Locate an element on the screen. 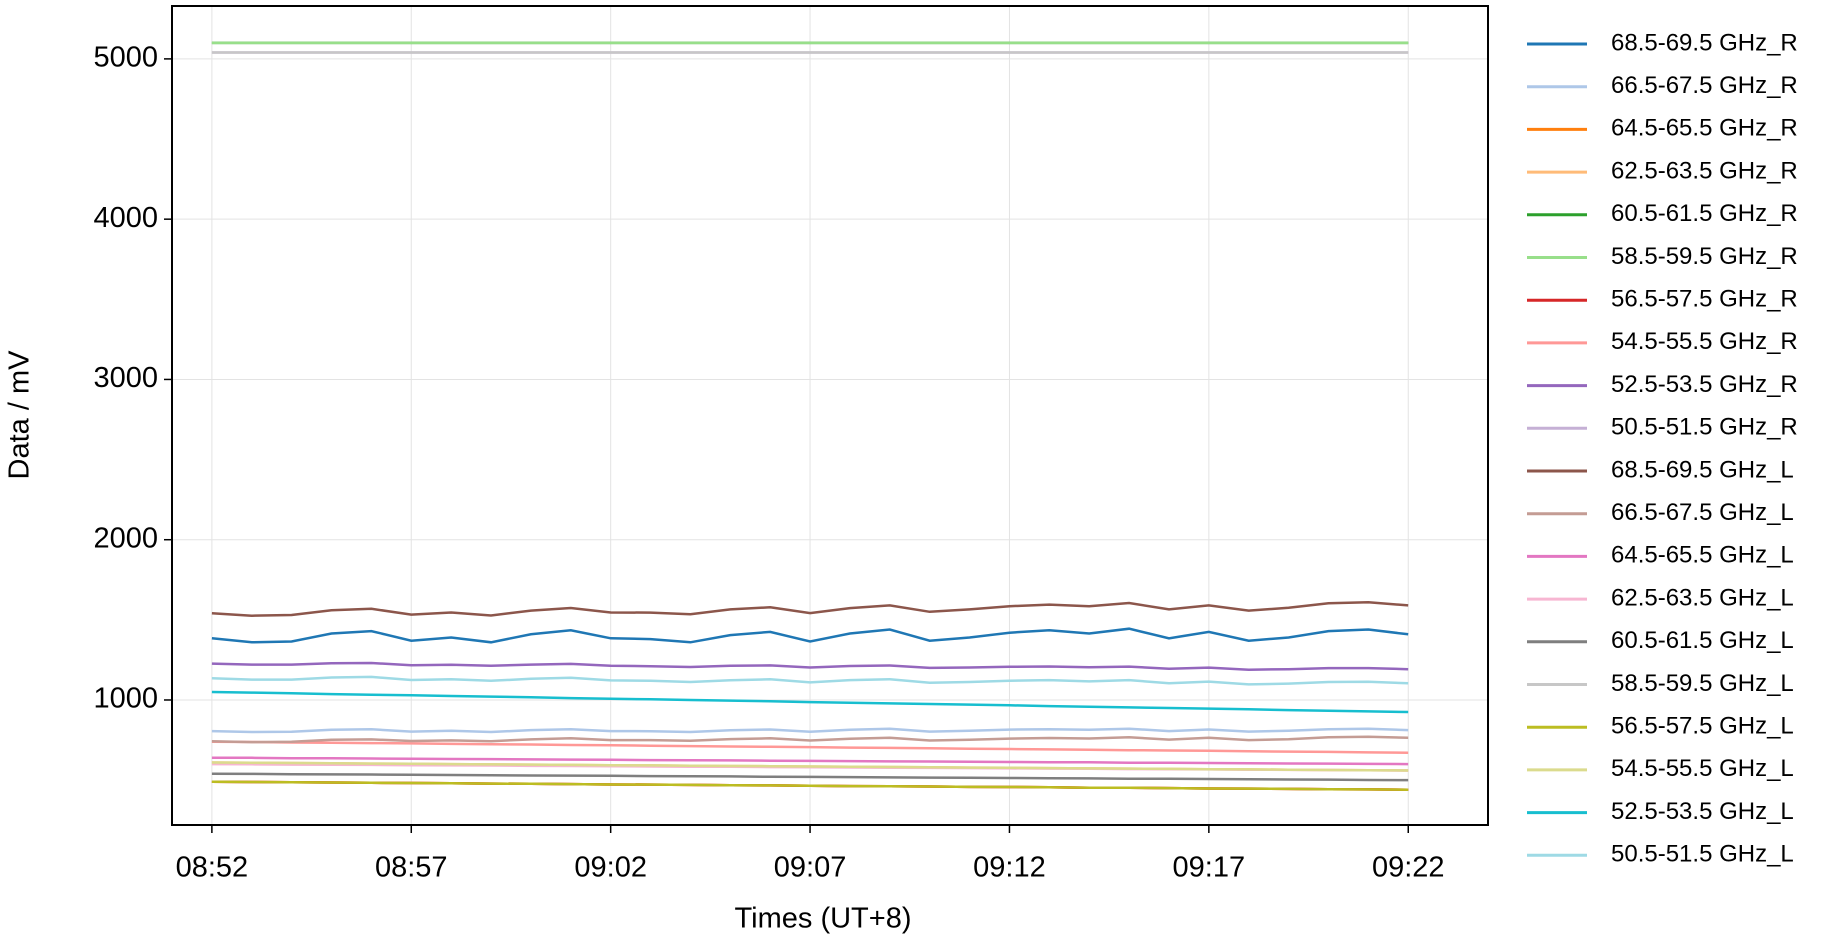 The height and width of the screenshot is (941, 1847). x-tick-label: 09:12 is located at coordinates (1009, 868).